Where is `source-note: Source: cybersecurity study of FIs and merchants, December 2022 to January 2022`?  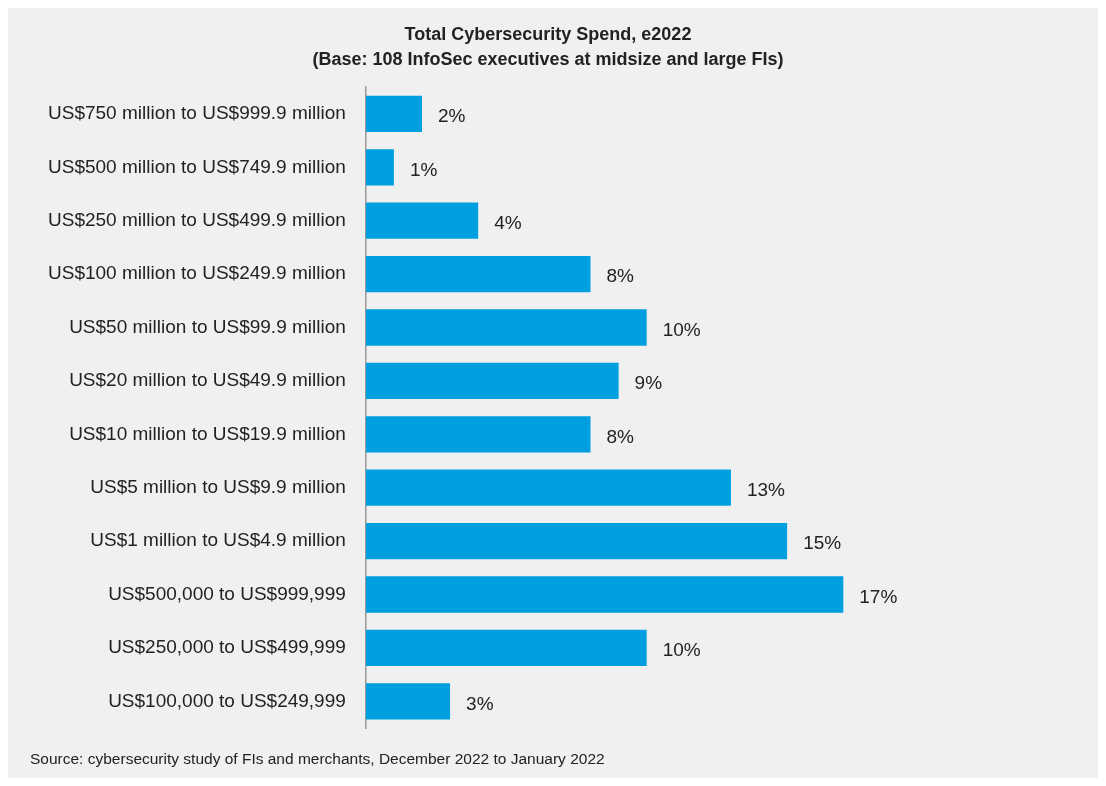
source-note: Source: cybersecurity study of FIs and merchants, December 2022 to January 2022 is located at coordinates (317, 758).